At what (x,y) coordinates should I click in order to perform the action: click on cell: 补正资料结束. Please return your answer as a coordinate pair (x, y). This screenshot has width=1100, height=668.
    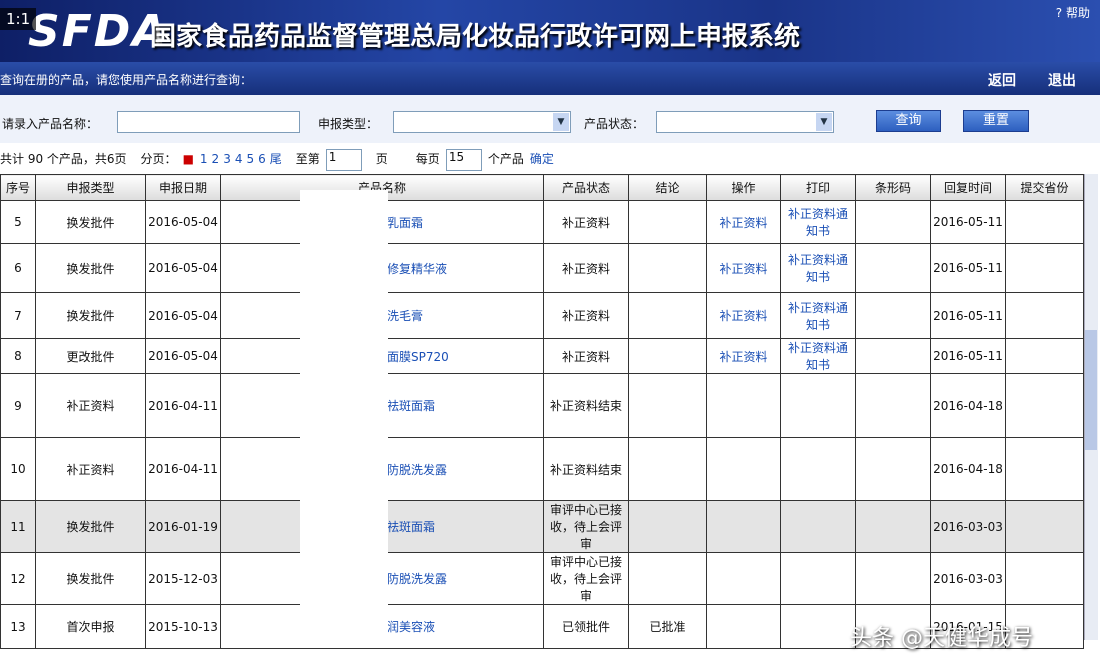
    Looking at the image, I should click on (586, 405).